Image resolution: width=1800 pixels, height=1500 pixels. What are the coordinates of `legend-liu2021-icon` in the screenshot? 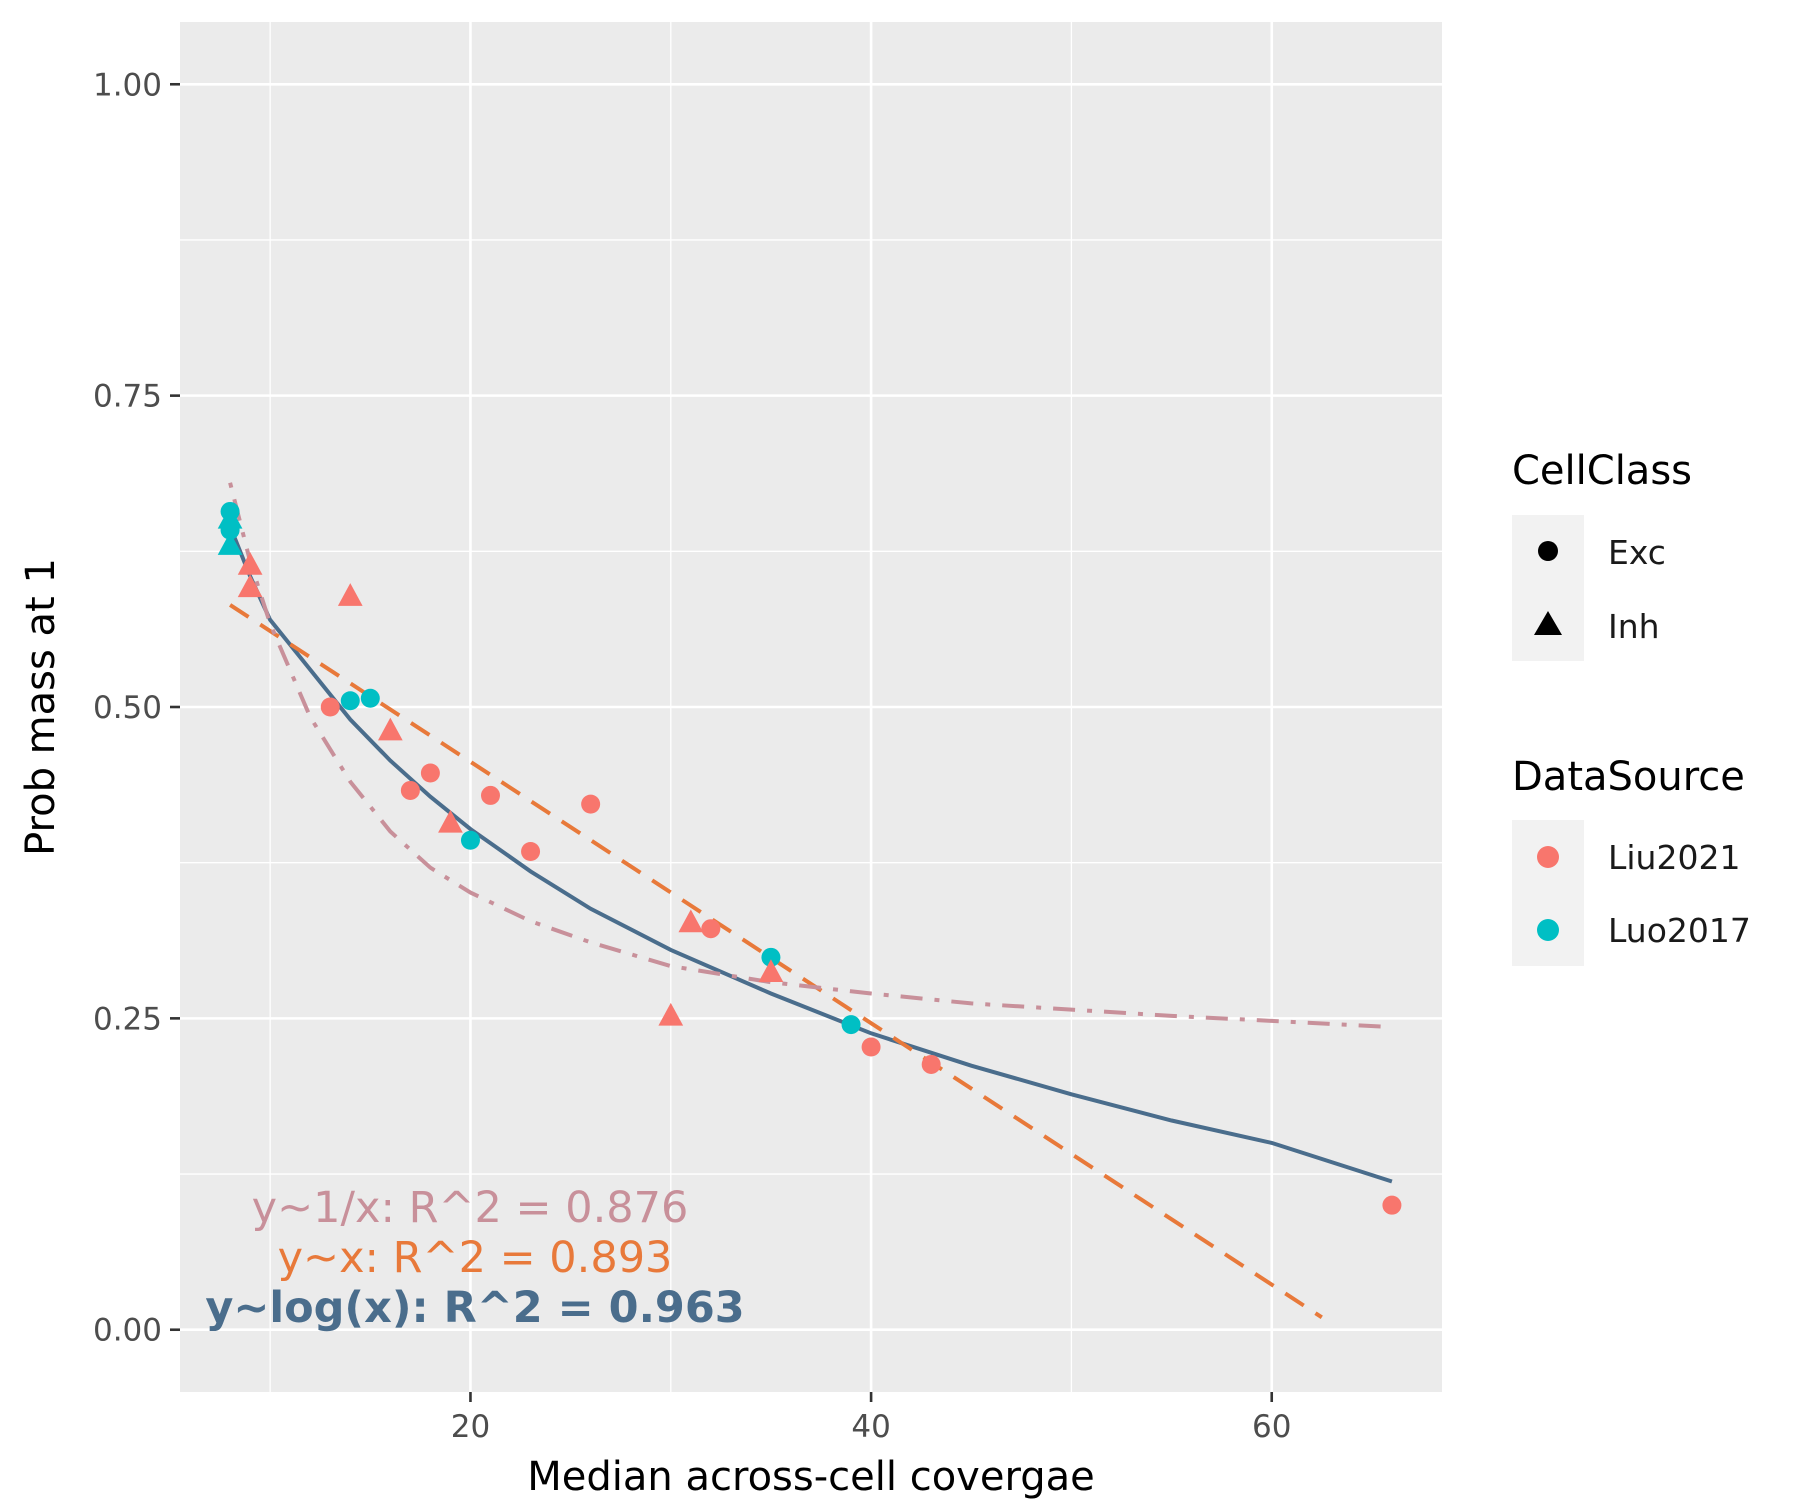 It's located at (1548, 857).